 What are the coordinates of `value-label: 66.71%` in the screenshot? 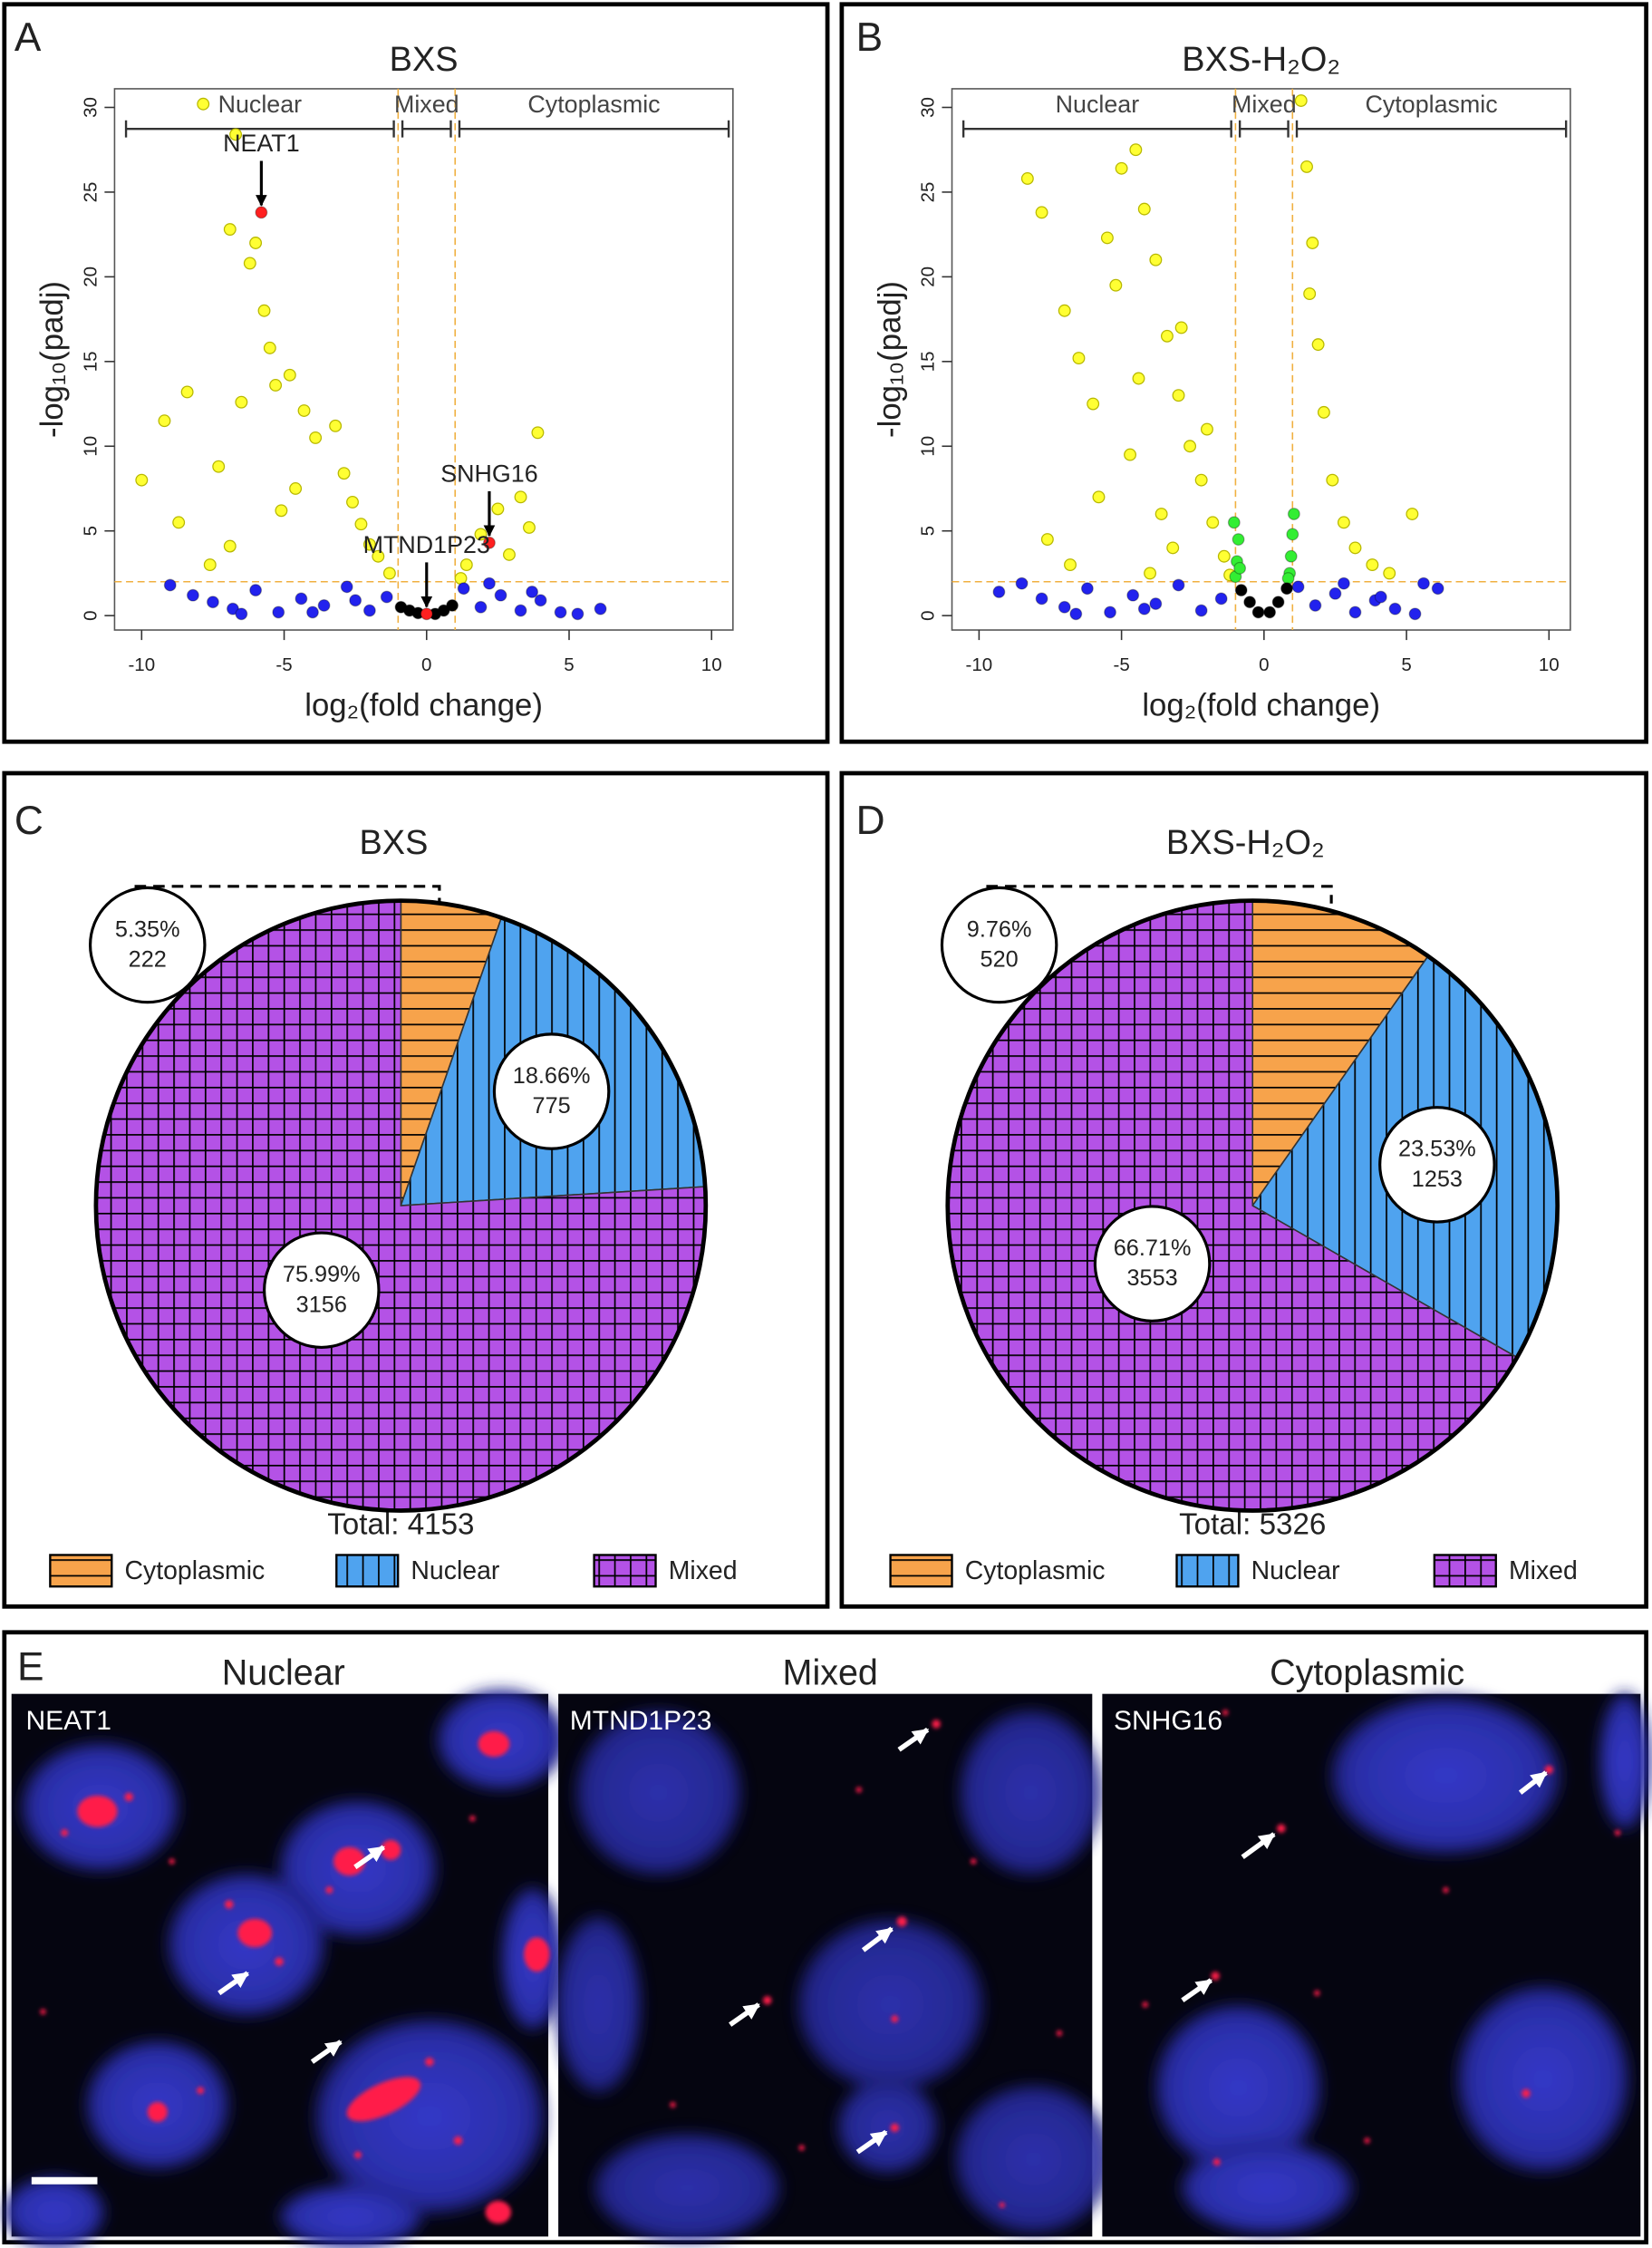 It's located at (1153, 1248).